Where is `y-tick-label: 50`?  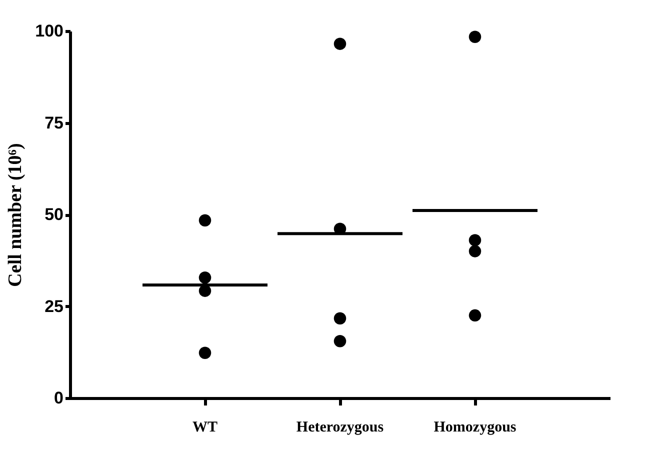 y-tick-label: 50 is located at coordinates (54, 214).